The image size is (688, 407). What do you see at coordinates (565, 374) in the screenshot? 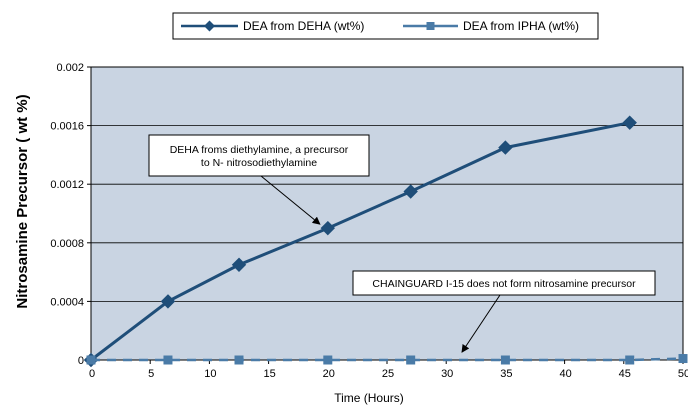
I see `x-tick-label: 40` at bounding box center [565, 374].